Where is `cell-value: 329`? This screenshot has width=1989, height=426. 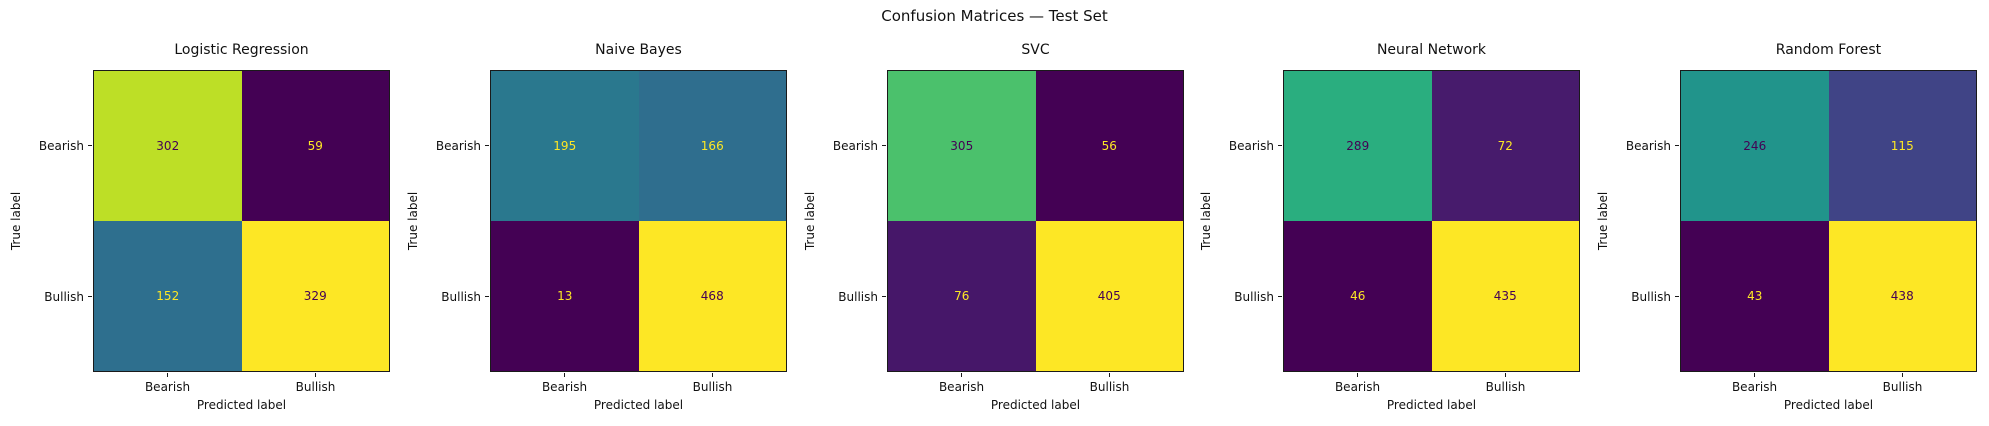
cell-value: 329 is located at coordinates (315, 296).